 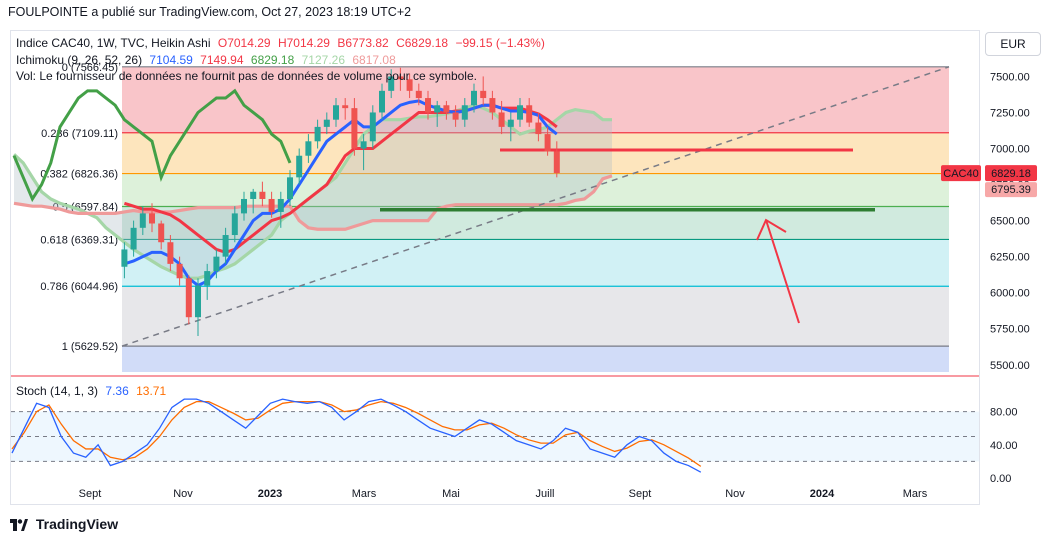 I want to click on ichimoku-span-a-value: 7127.26, so click(x=323, y=60).